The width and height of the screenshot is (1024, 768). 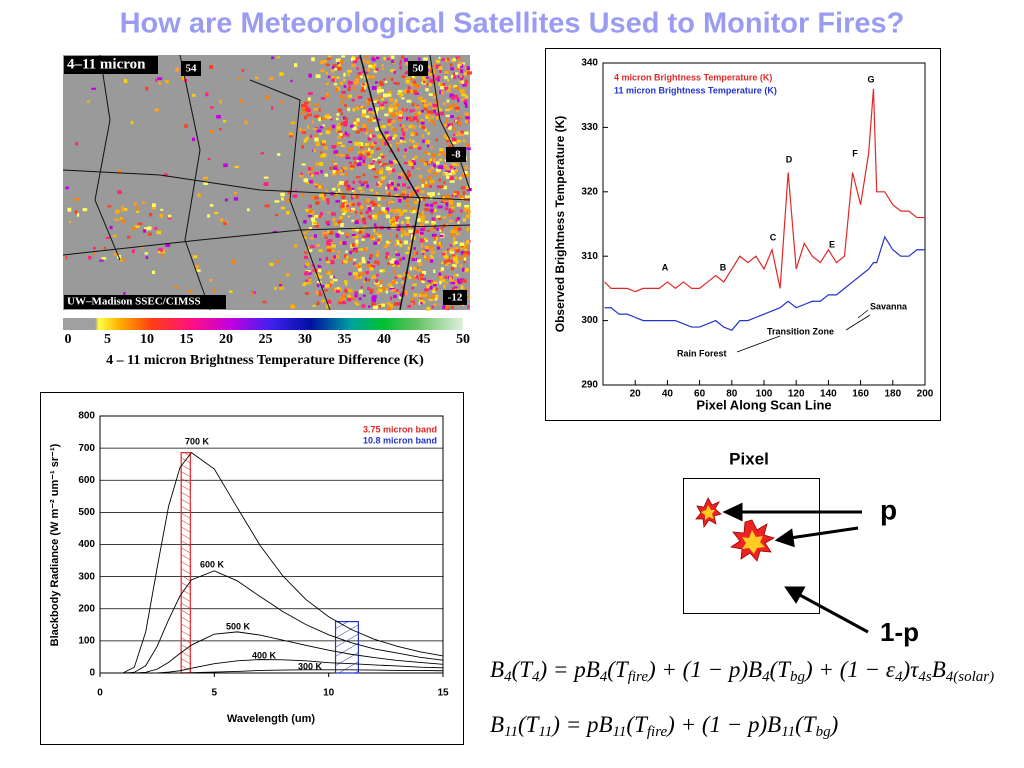 What do you see at coordinates (226, 339) in the screenshot?
I see `colorbar-tick-label: 20` at bounding box center [226, 339].